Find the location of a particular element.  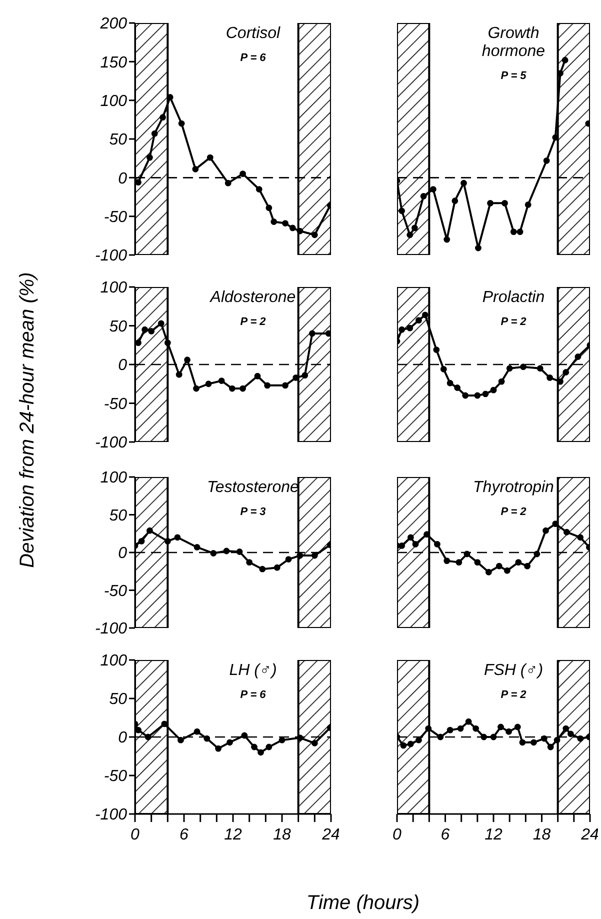

chart-title: LH (♂) is located at coordinates (253, 671).